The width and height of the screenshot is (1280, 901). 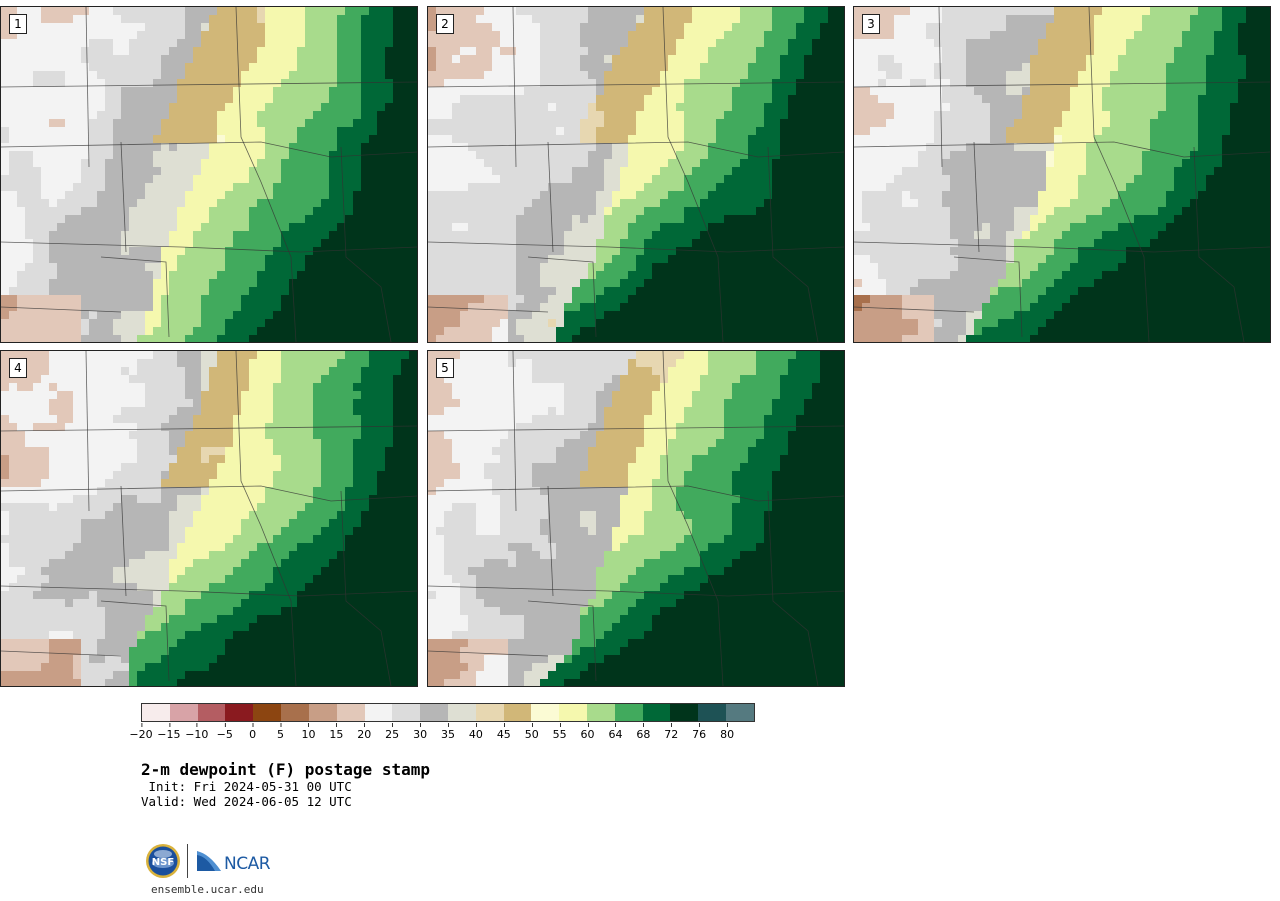 I want to click on colorbar-tick-label: 55, so click(x=559, y=732).